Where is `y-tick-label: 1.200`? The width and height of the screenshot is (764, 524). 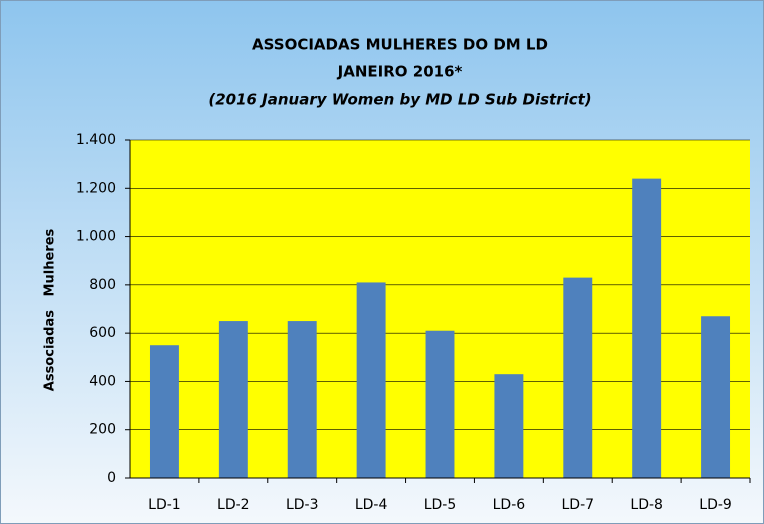 y-tick-label: 1.200 is located at coordinates (96, 188).